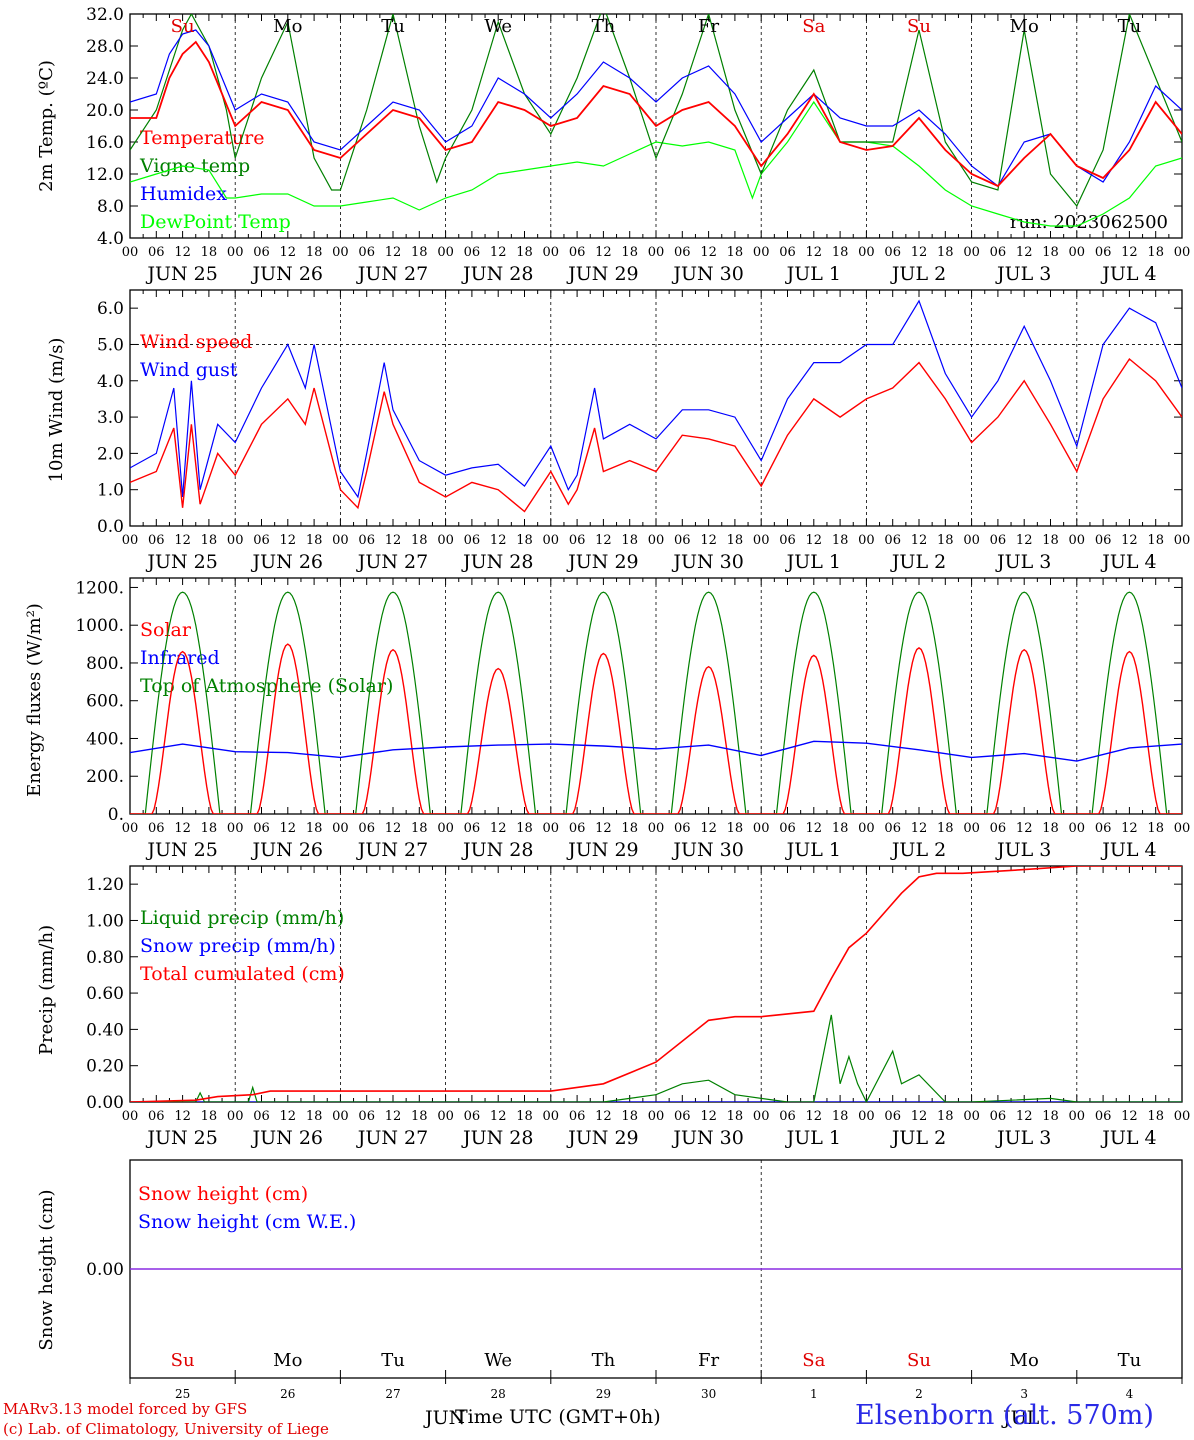  What do you see at coordinates (444, 1418) in the screenshot?
I see `month-label: JUN` at bounding box center [444, 1418].